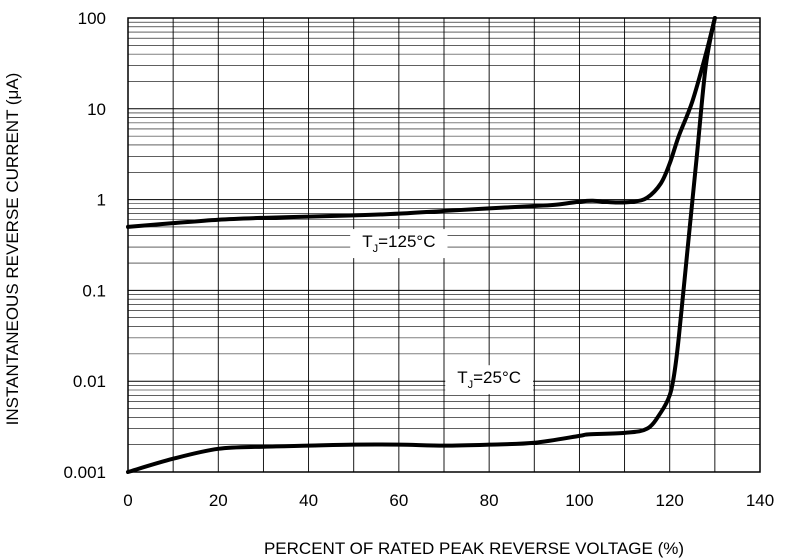 Image resolution: width=786 pixels, height=560 pixels. What do you see at coordinates (218, 500) in the screenshot?
I see `x-tick-label: 20` at bounding box center [218, 500].